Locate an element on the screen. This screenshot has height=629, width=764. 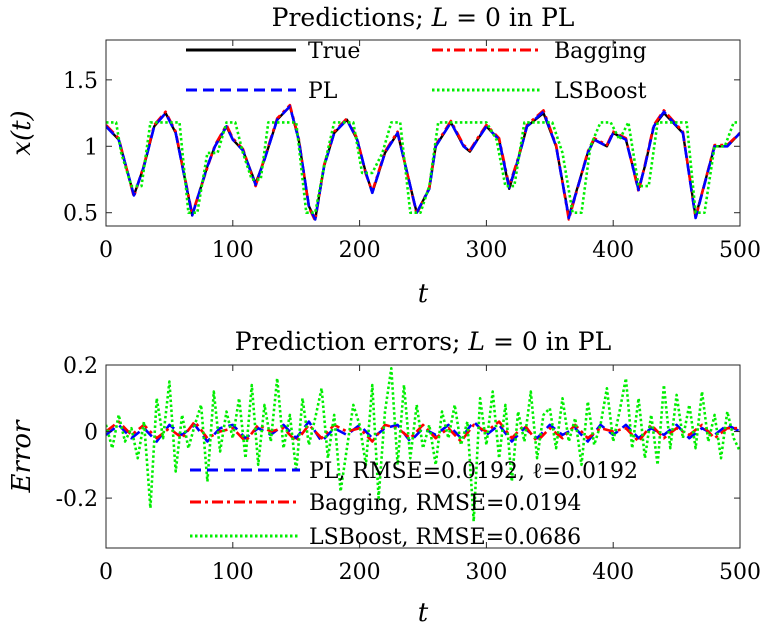
y-axis-label: x(t) is located at coordinates (22, 132).